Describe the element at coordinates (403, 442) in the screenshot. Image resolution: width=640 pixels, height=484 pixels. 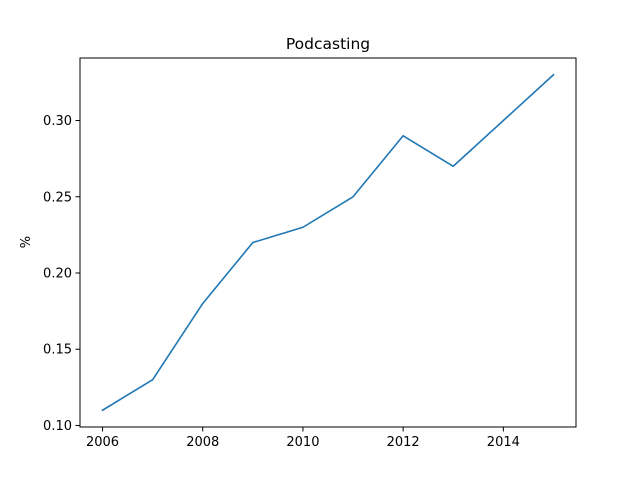
I see `x-tick-label: 2012` at that location.